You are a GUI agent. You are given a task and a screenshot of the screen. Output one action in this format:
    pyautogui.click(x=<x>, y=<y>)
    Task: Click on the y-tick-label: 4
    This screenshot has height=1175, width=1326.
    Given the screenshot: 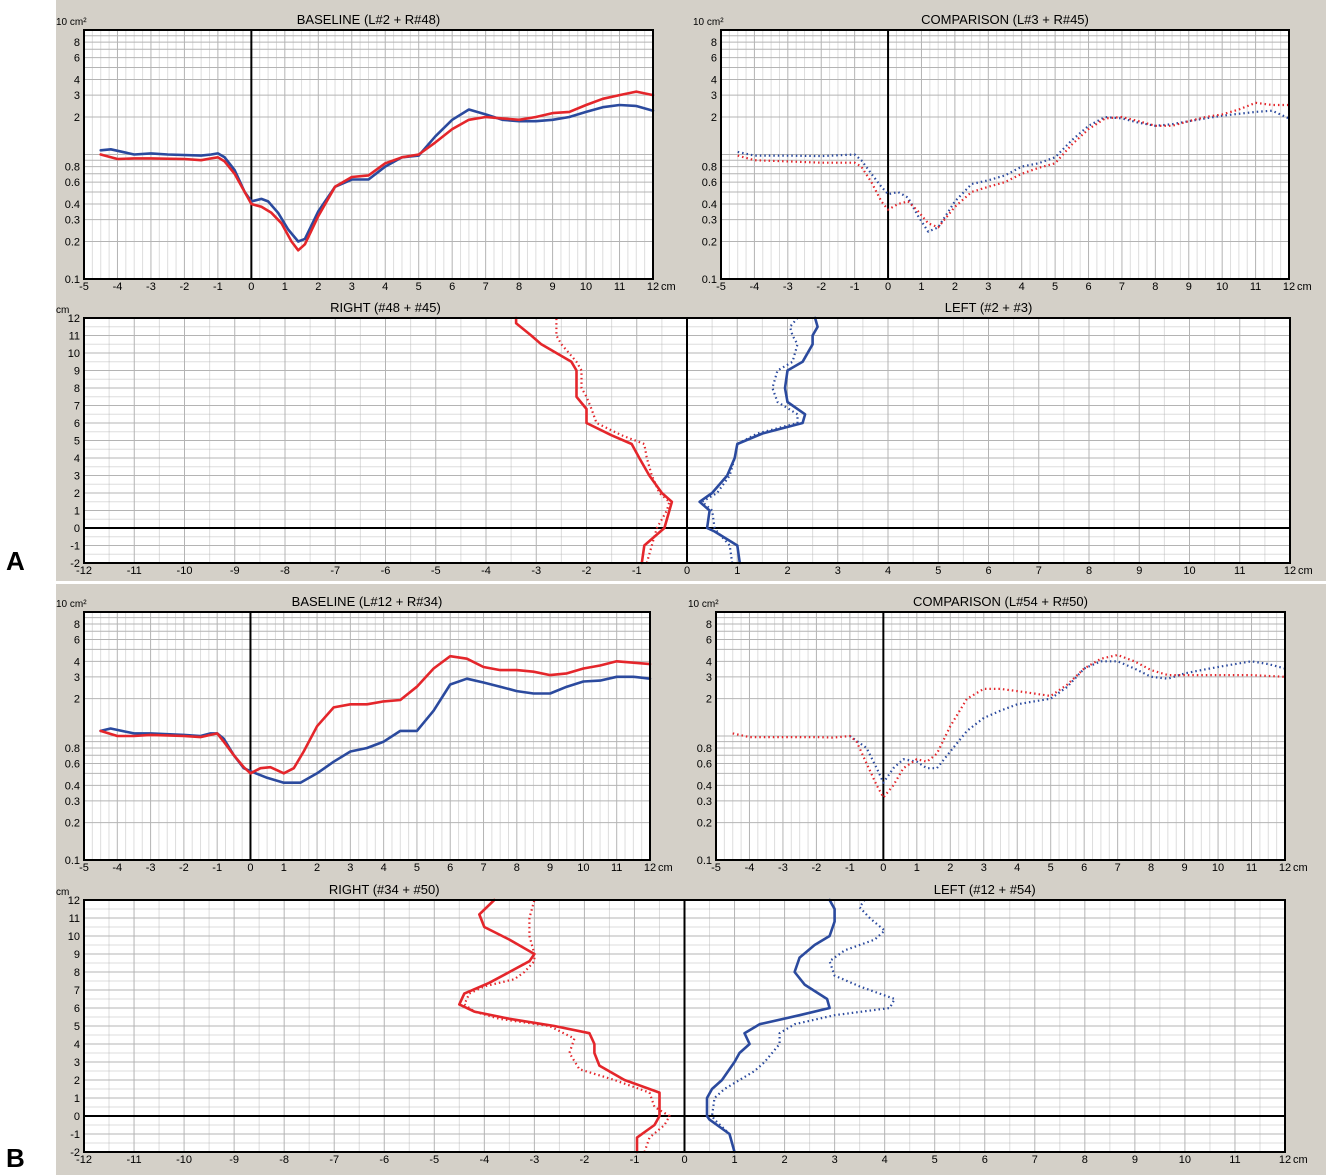 What is the action you would take?
    pyautogui.click(x=714, y=81)
    